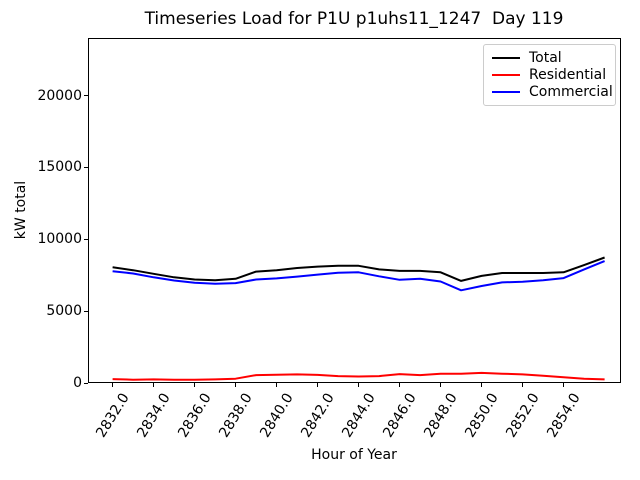 The image size is (640, 480). Describe the element at coordinates (399, 415) in the screenshot. I see `x-tick-label: 2846.0` at that location.